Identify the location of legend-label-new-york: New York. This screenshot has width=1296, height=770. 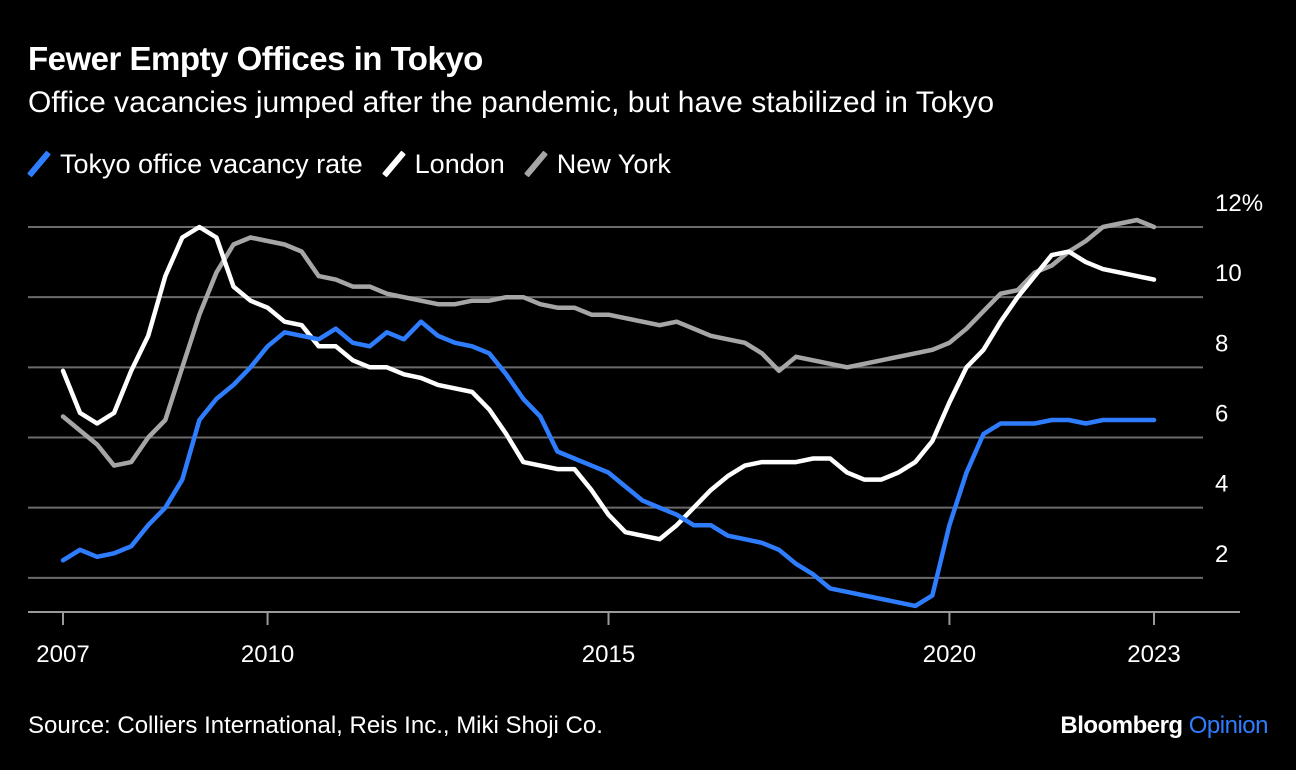
(613, 163).